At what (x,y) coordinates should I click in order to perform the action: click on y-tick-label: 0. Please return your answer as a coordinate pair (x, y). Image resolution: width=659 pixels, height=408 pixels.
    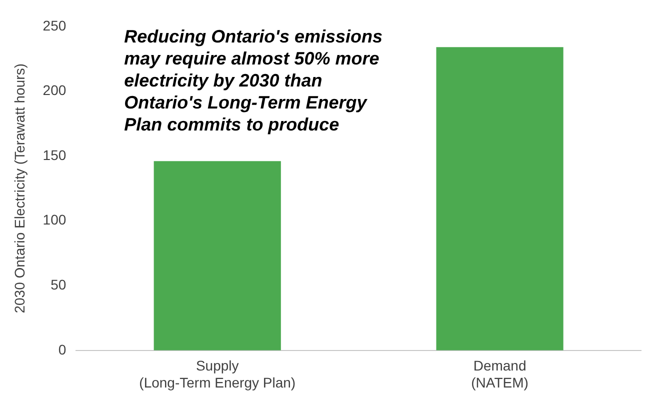
    Looking at the image, I should click on (62, 349).